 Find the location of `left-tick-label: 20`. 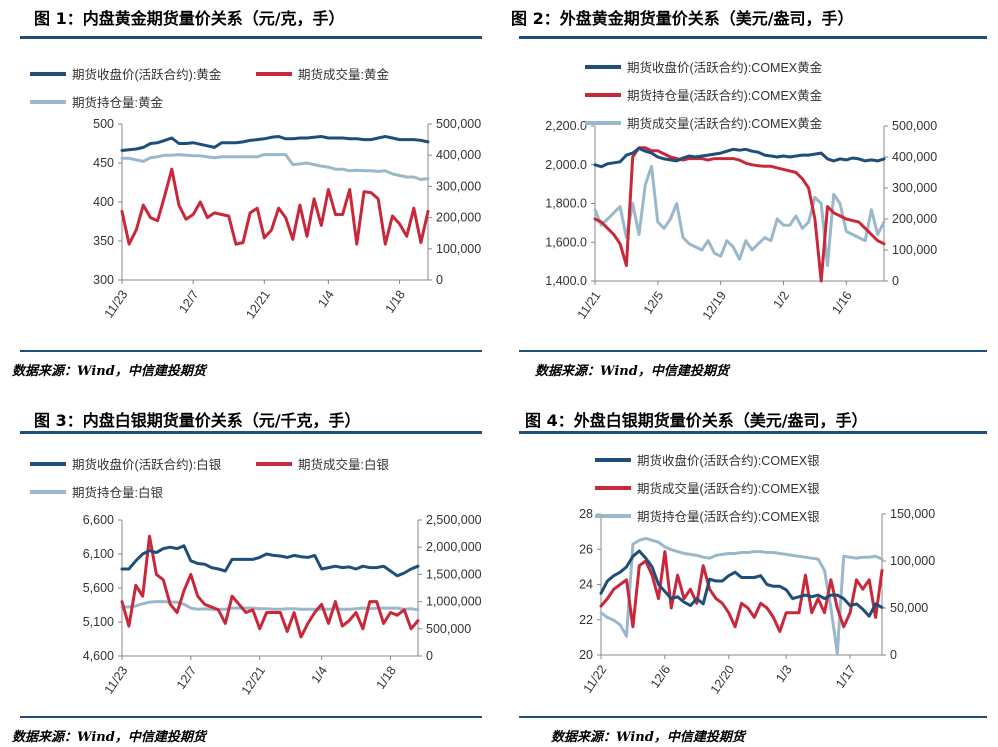

left-tick-label: 20 is located at coordinates (586, 655).